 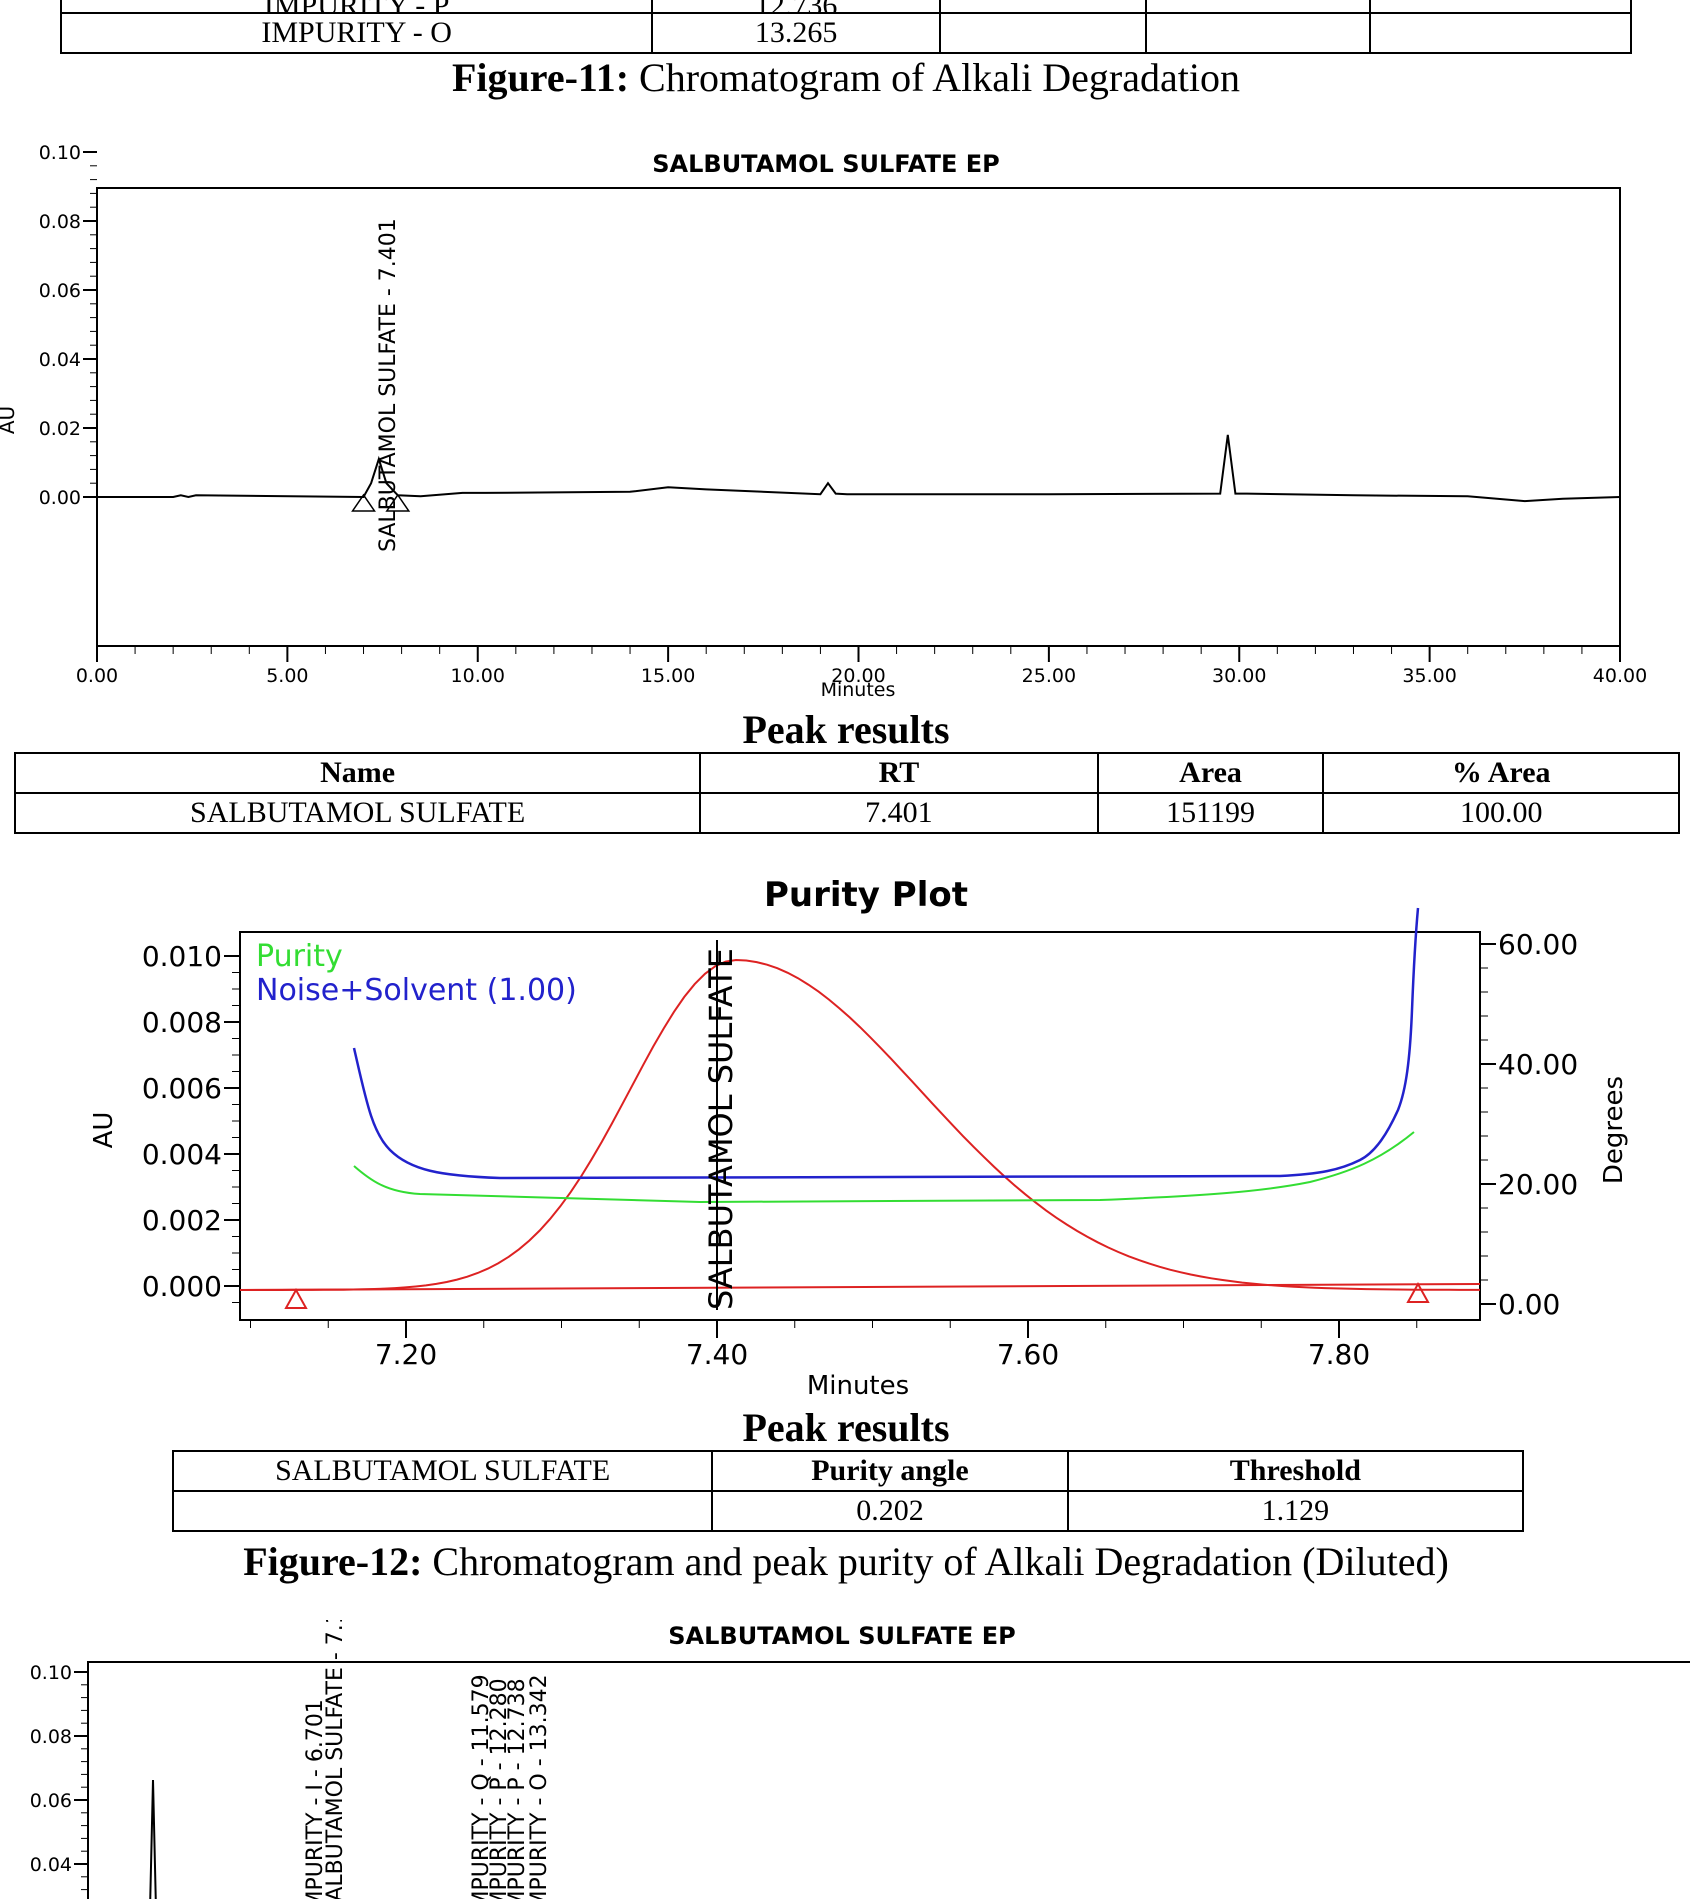 I want to click on peak-results-heading-1: Peak results, so click(x=846, y=729).